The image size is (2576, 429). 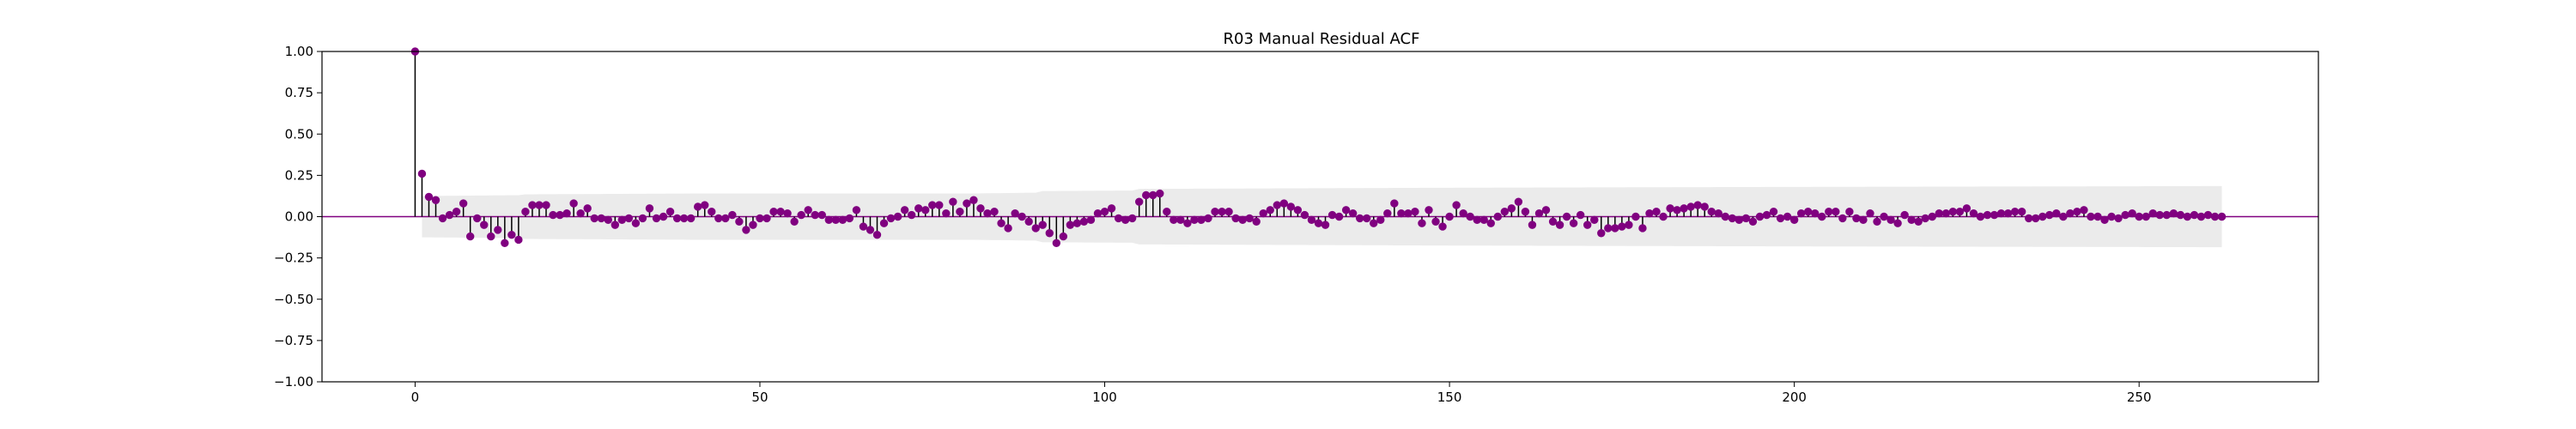 What do you see at coordinates (293, 382) in the screenshot?
I see `y-tick-label: −1.00` at bounding box center [293, 382].